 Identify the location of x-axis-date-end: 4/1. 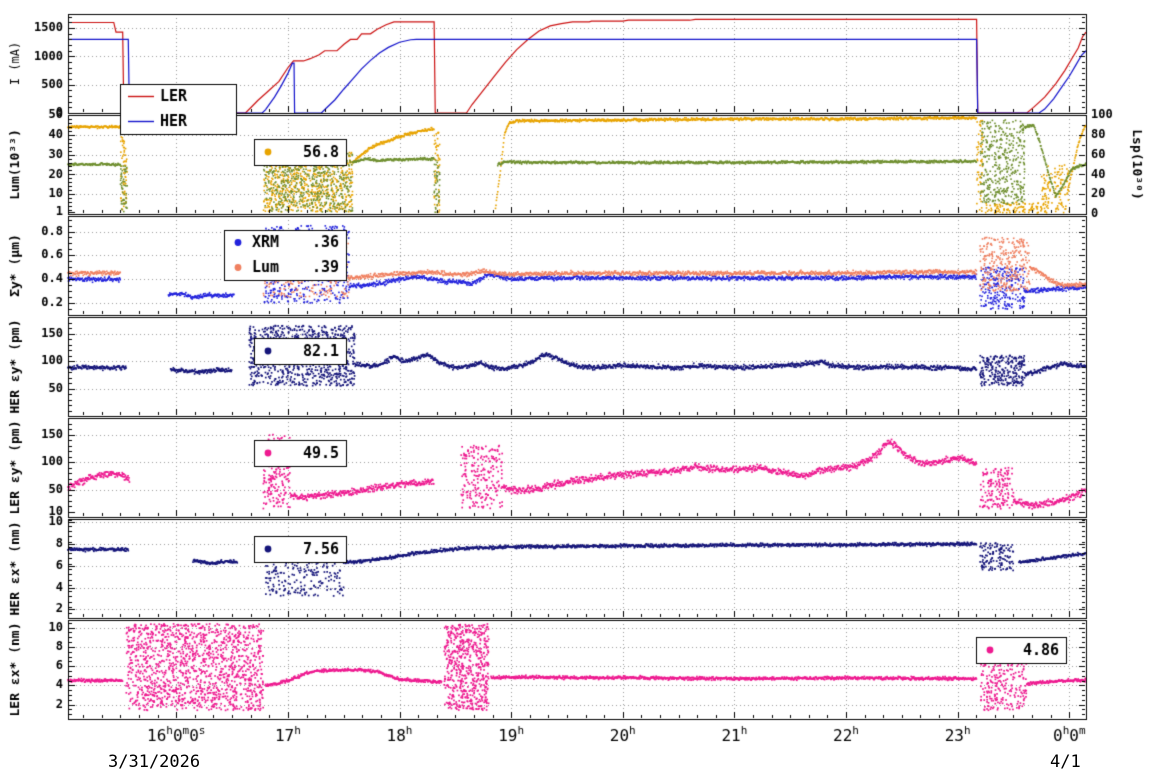
(1065, 762).